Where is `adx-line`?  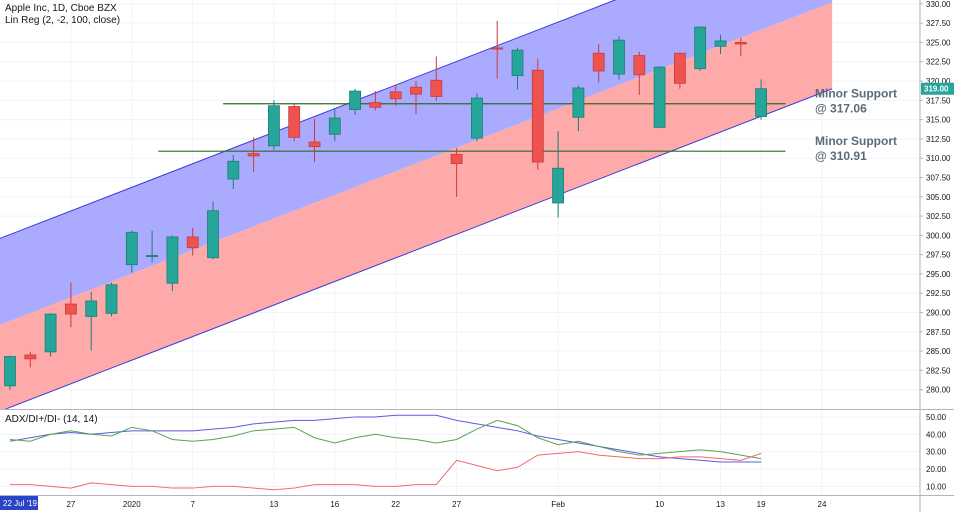 adx-line is located at coordinates (385, 438).